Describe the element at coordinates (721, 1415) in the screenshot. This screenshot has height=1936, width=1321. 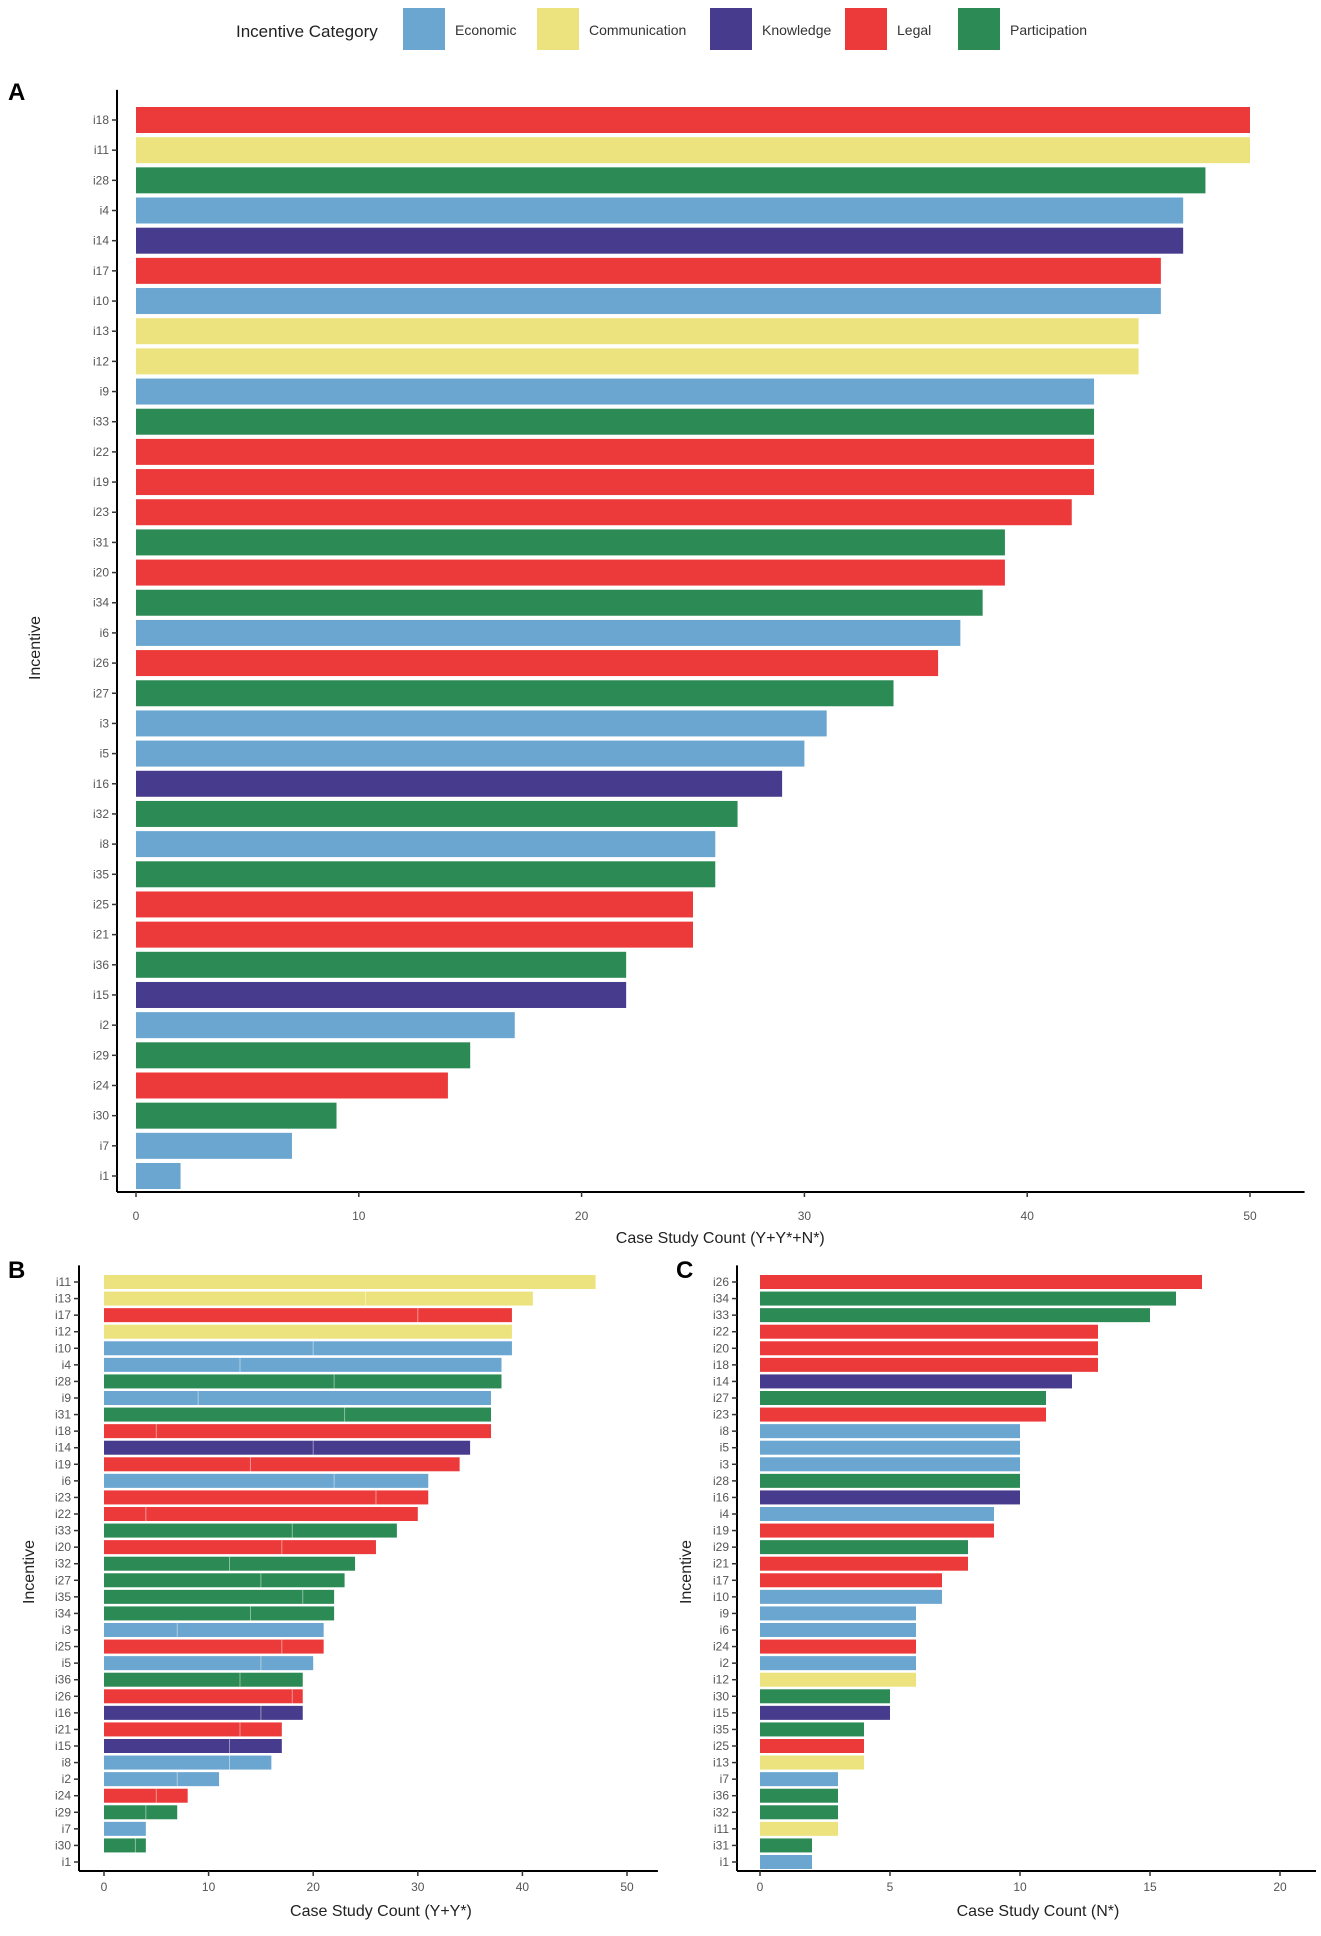
I see `y-tick-label-i23: i23` at that location.